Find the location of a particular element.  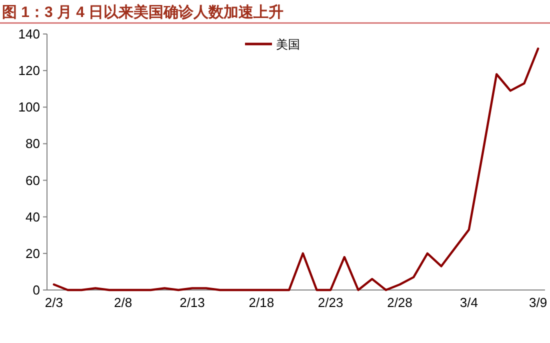

y-tick-label: 0 is located at coordinates (36, 290).